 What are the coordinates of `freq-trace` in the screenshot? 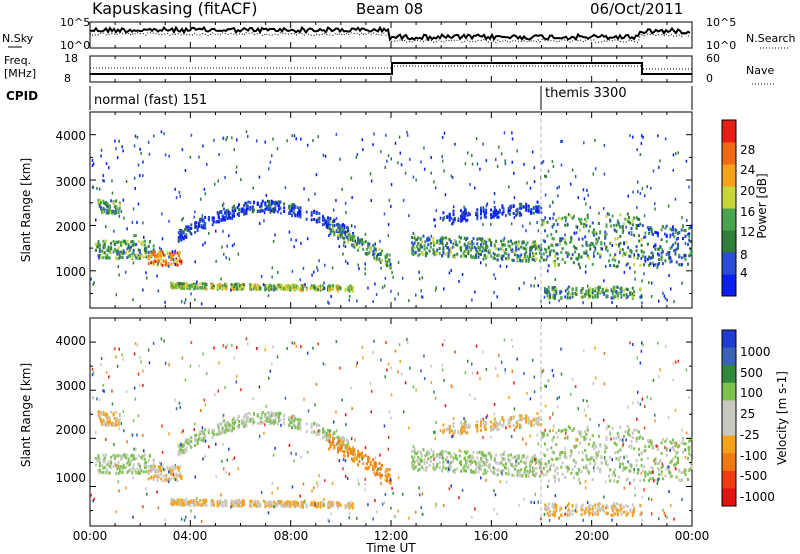 It's located at (391, 68).